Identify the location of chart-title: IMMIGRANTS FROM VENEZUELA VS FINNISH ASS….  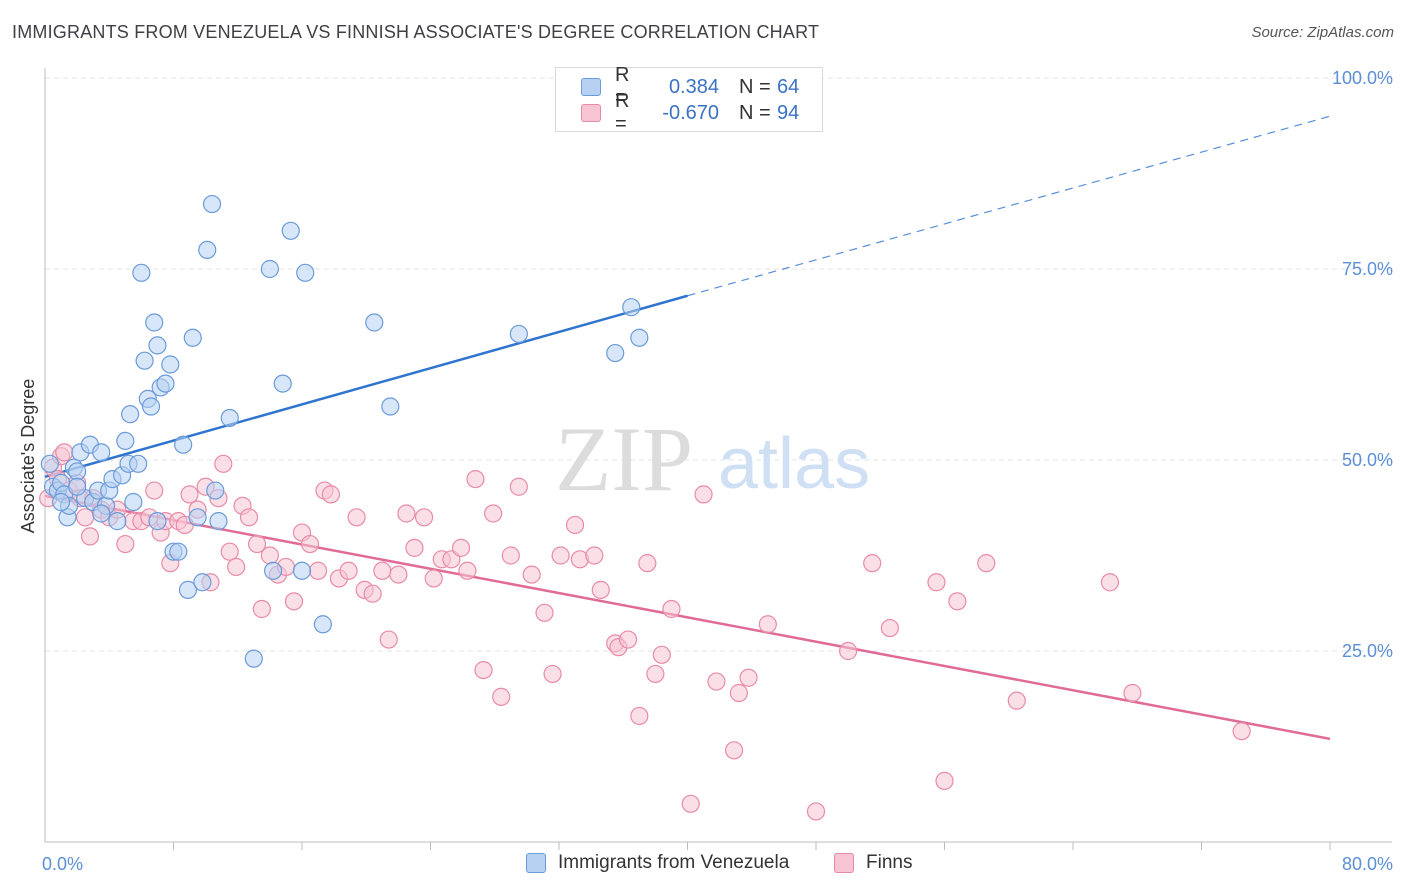
(416, 32).